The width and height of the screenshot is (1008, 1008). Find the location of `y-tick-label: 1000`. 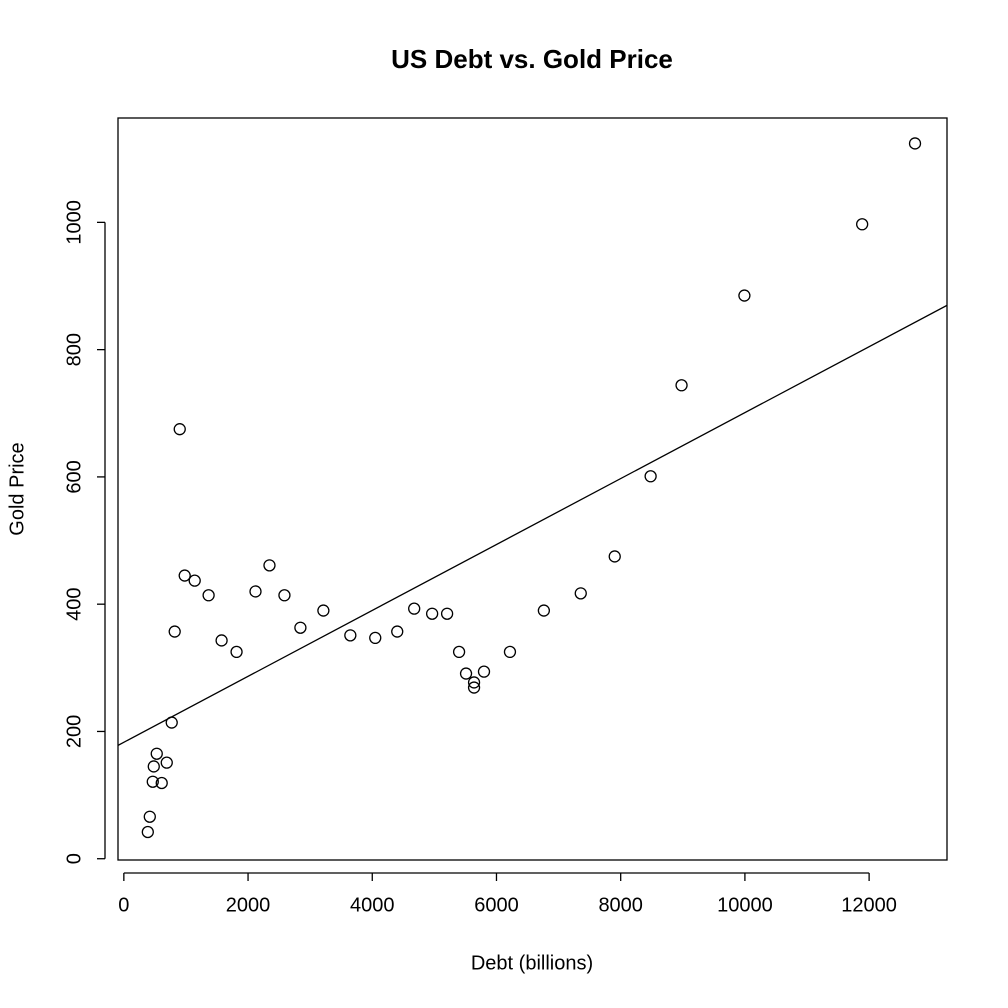

y-tick-label: 1000 is located at coordinates (74, 222).